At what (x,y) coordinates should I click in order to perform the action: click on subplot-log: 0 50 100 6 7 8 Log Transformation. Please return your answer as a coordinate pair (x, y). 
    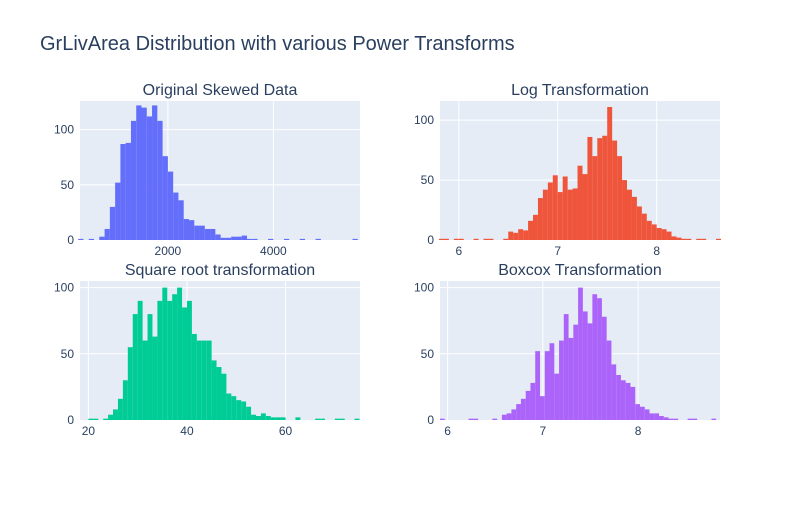
    Looking at the image, I should click on (567, 170).